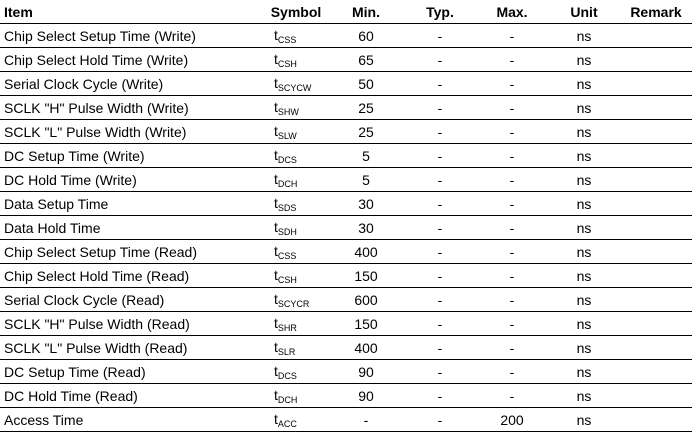 This screenshot has height=432, width=696. I want to click on min-cell: 600, so click(366, 299).